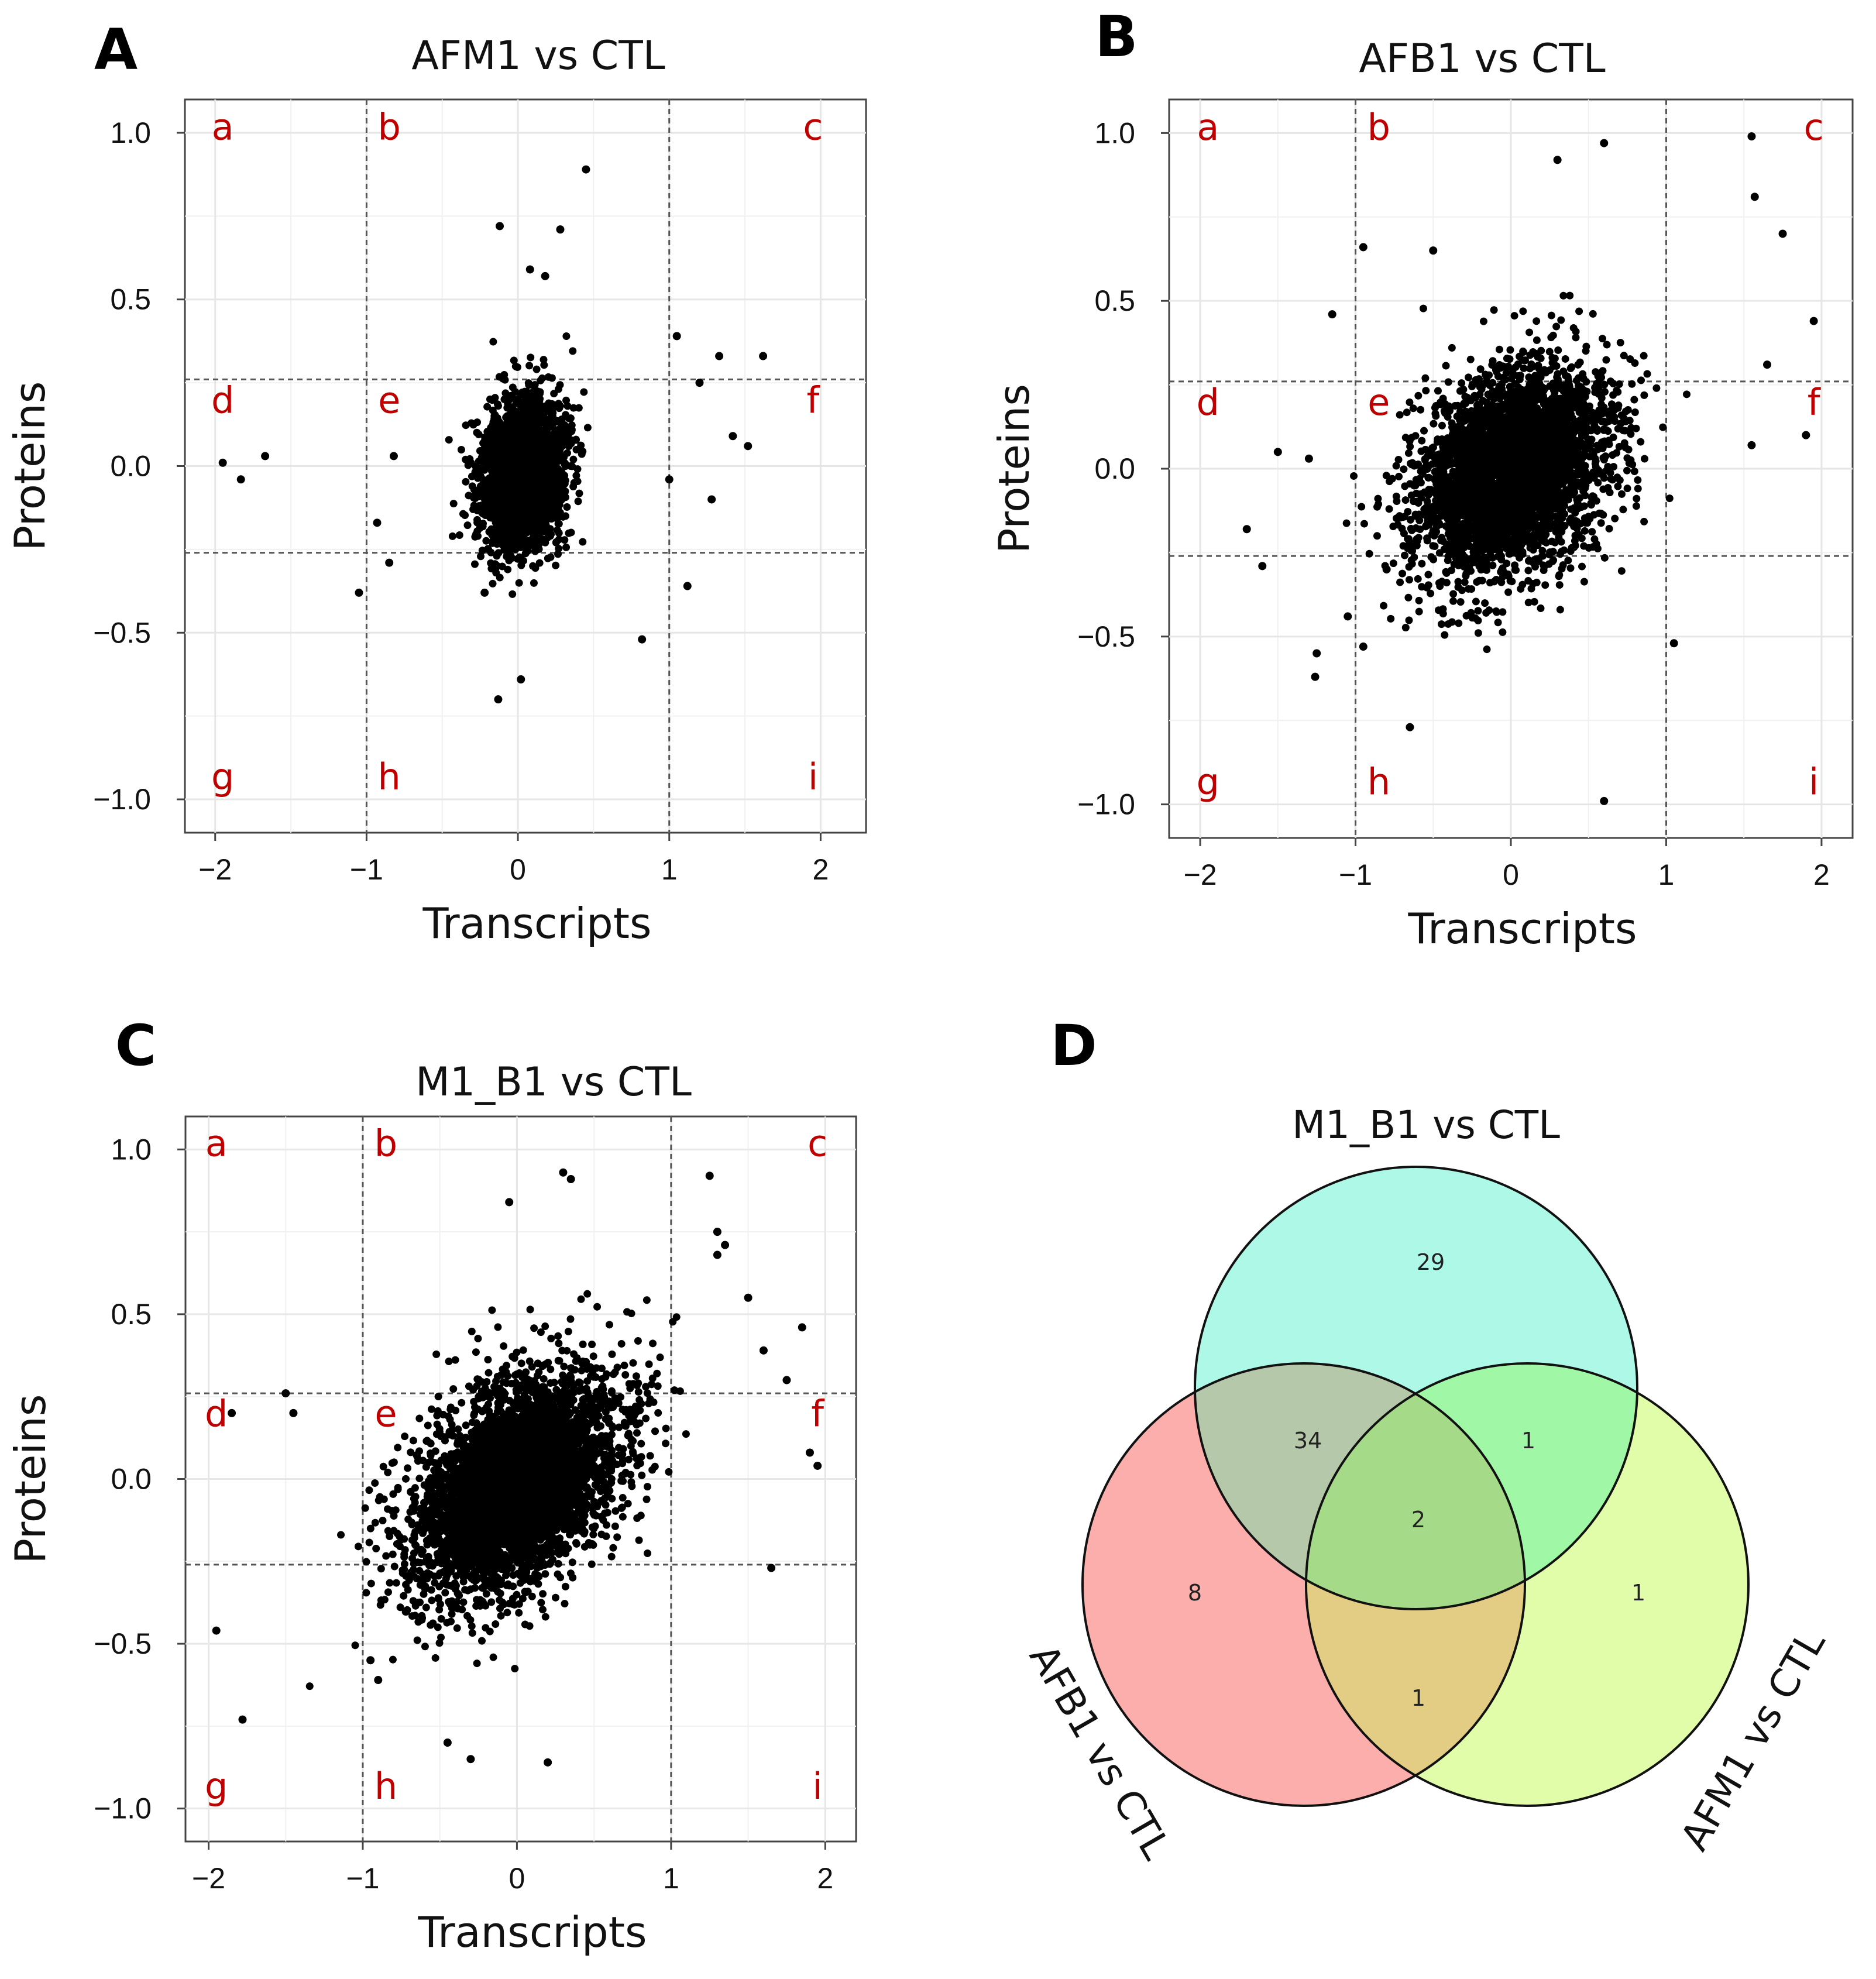 The width and height of the screenshot is (1876, 1979). I want to click on region-label-f: f, so click(814, 400).